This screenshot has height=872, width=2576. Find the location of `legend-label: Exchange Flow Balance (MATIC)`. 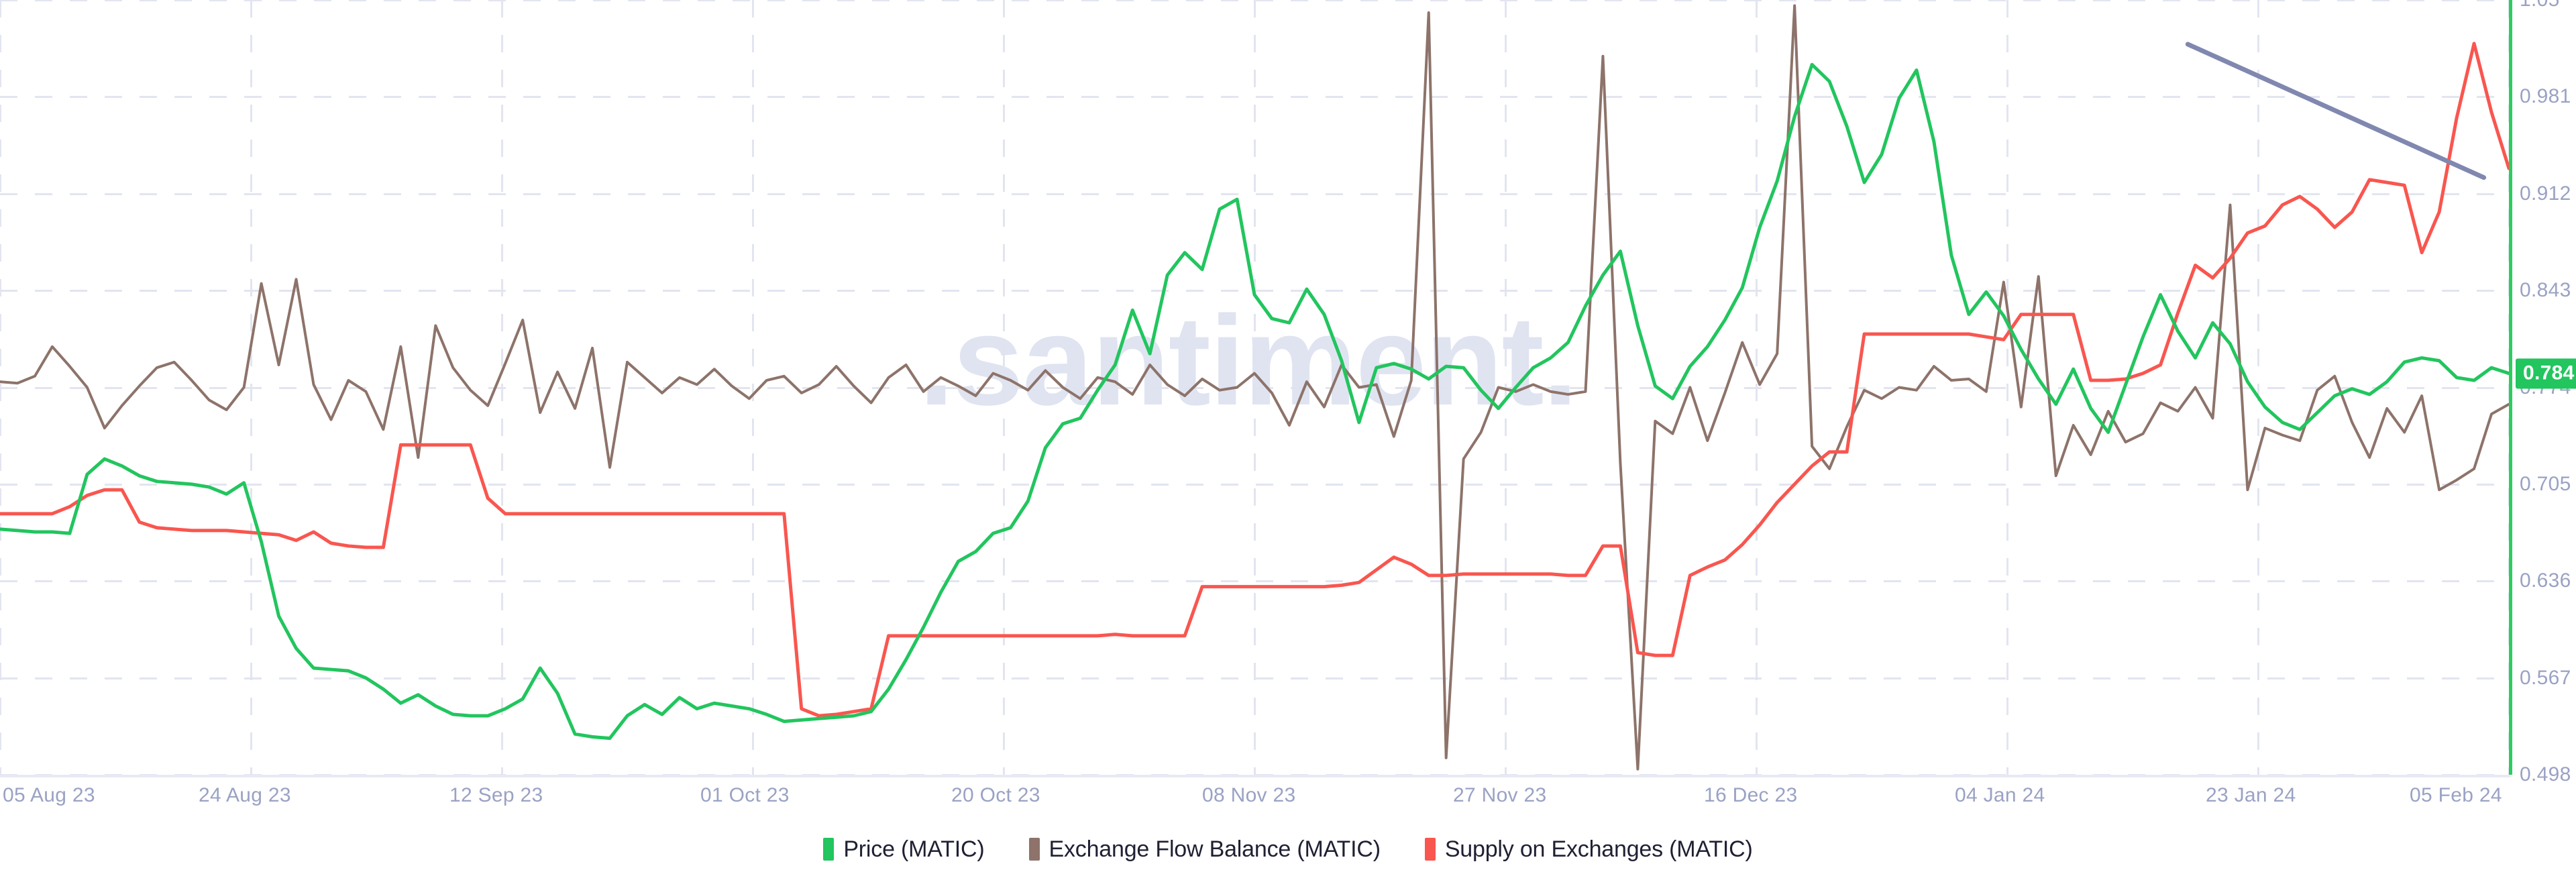

legend-label: Exchange Flow Balance (MATIC) is located at coordinates (1215, 849).